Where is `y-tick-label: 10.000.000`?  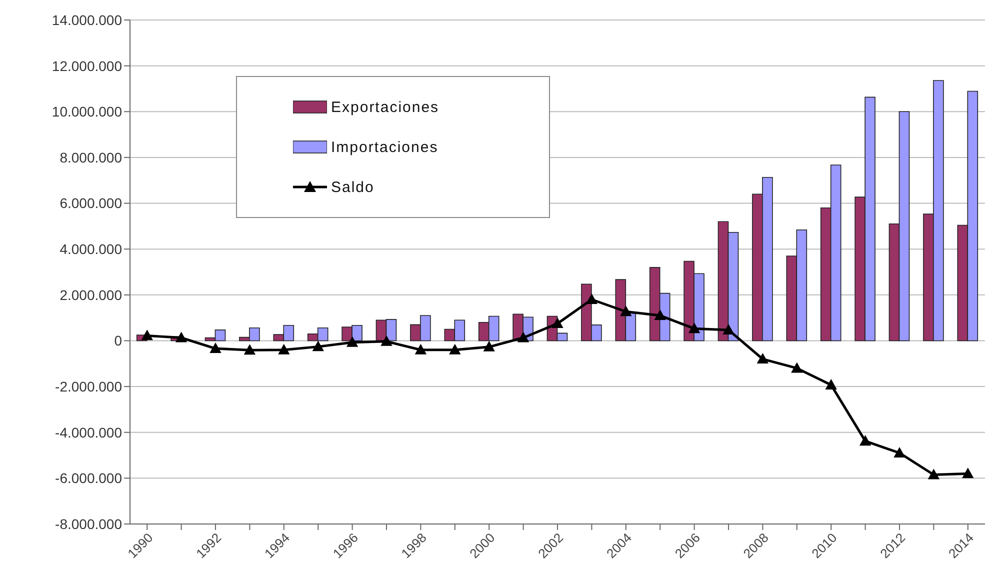
y-tick-label: 10.000.000 is located at coordinates (87, 112).